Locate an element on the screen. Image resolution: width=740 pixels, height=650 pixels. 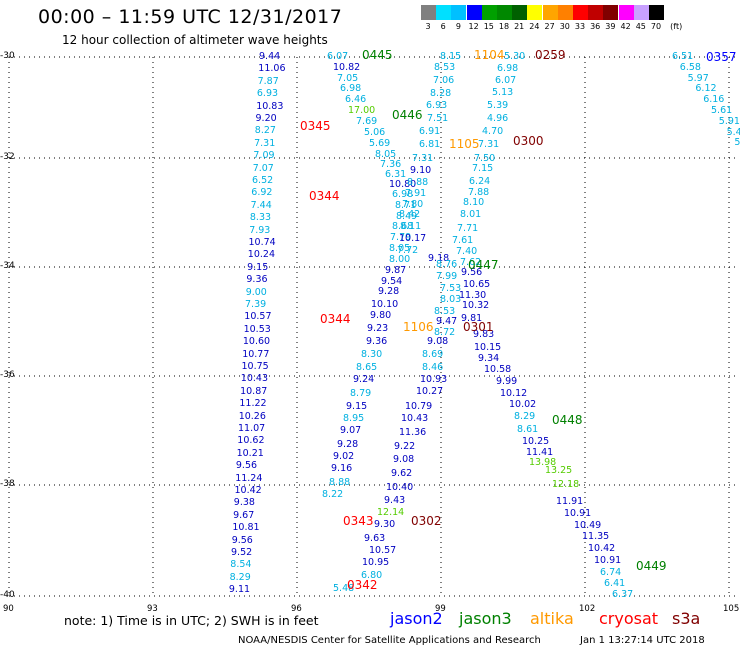
swh-value: 6.31 is located at coordinates (396, 174).